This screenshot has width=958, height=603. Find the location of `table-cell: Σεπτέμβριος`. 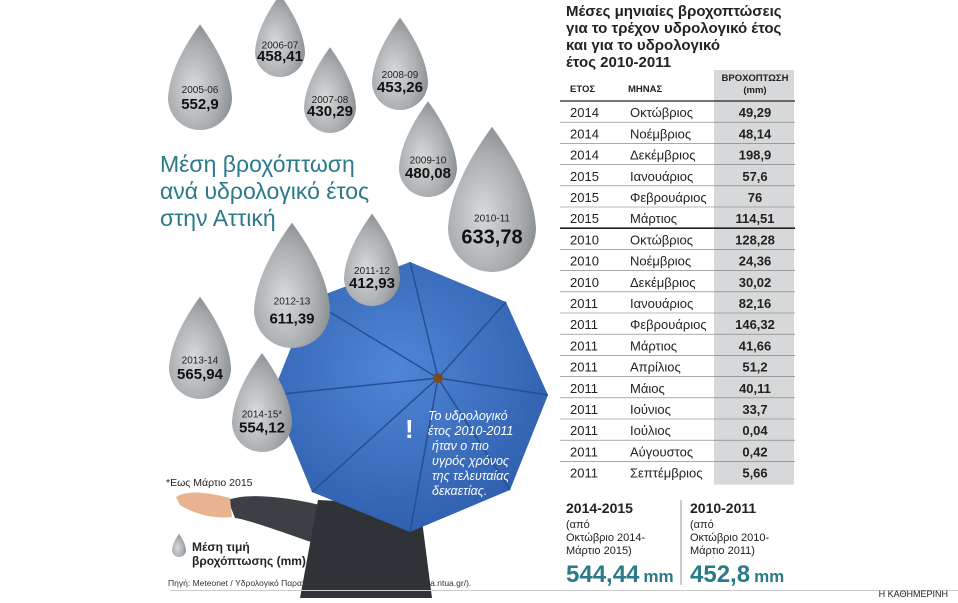

table-cell: Σεπτέμβριος is located at coordinates (666, 473).